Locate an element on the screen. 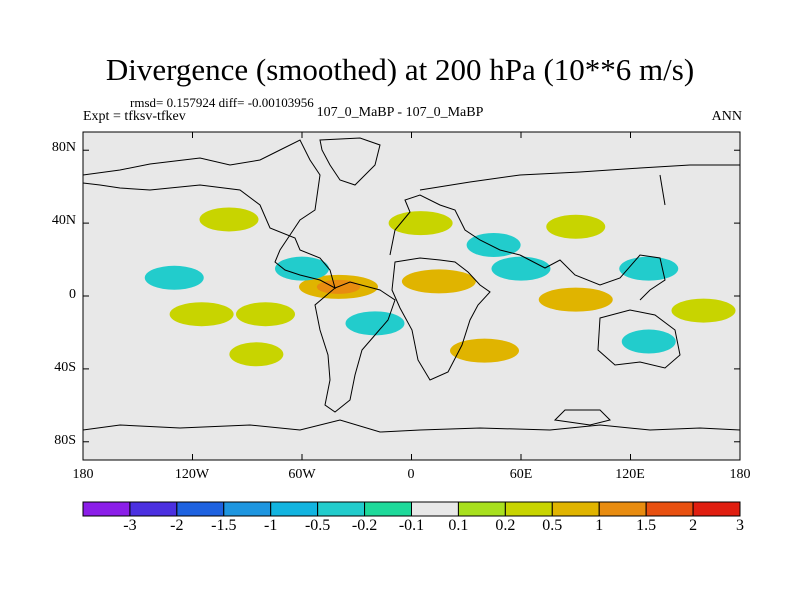 Image resolution: width=800 pixels, height=600 pixels. coastline-antarctica is located at coordinates (411, 426).